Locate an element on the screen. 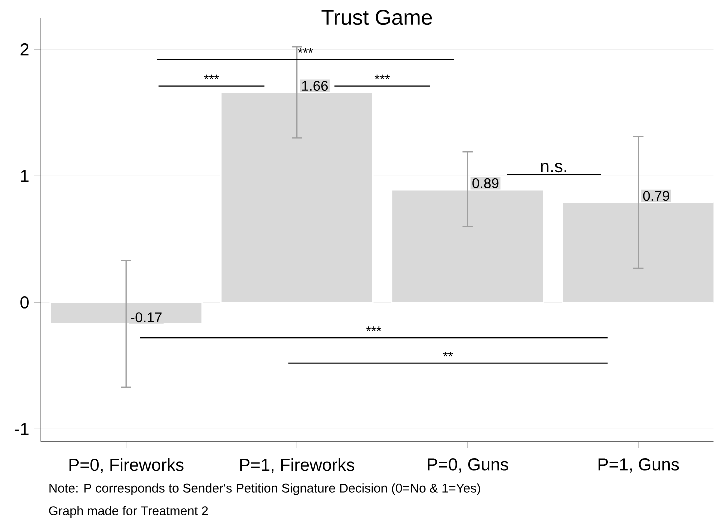 The height and width of the screenshot is (523, 714). text: Note: P corresponds to Sender's Petition Signature Decision (0=No & 1=Yes) is located at coordinates (265, 490).